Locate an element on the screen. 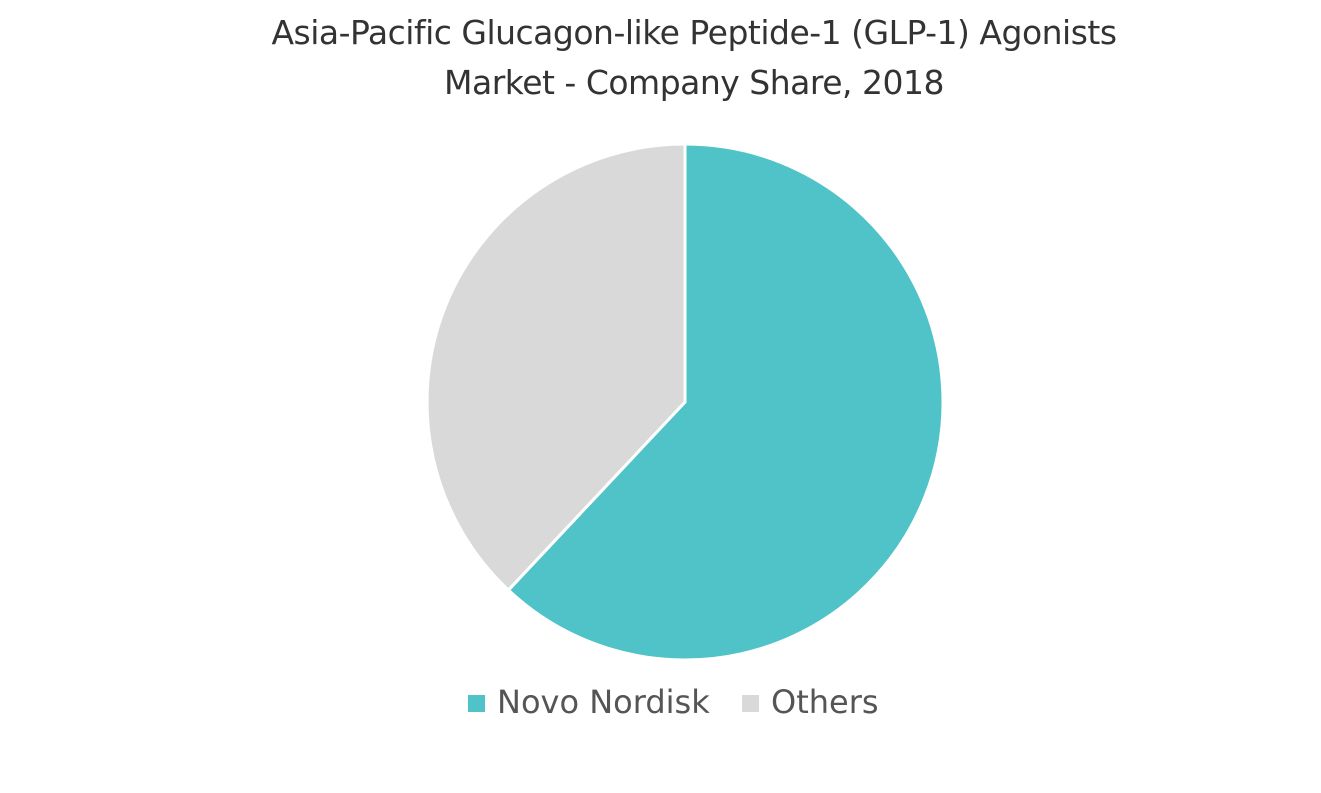  legend-label: Novo Nordisk is located at coordinates (603, 702).